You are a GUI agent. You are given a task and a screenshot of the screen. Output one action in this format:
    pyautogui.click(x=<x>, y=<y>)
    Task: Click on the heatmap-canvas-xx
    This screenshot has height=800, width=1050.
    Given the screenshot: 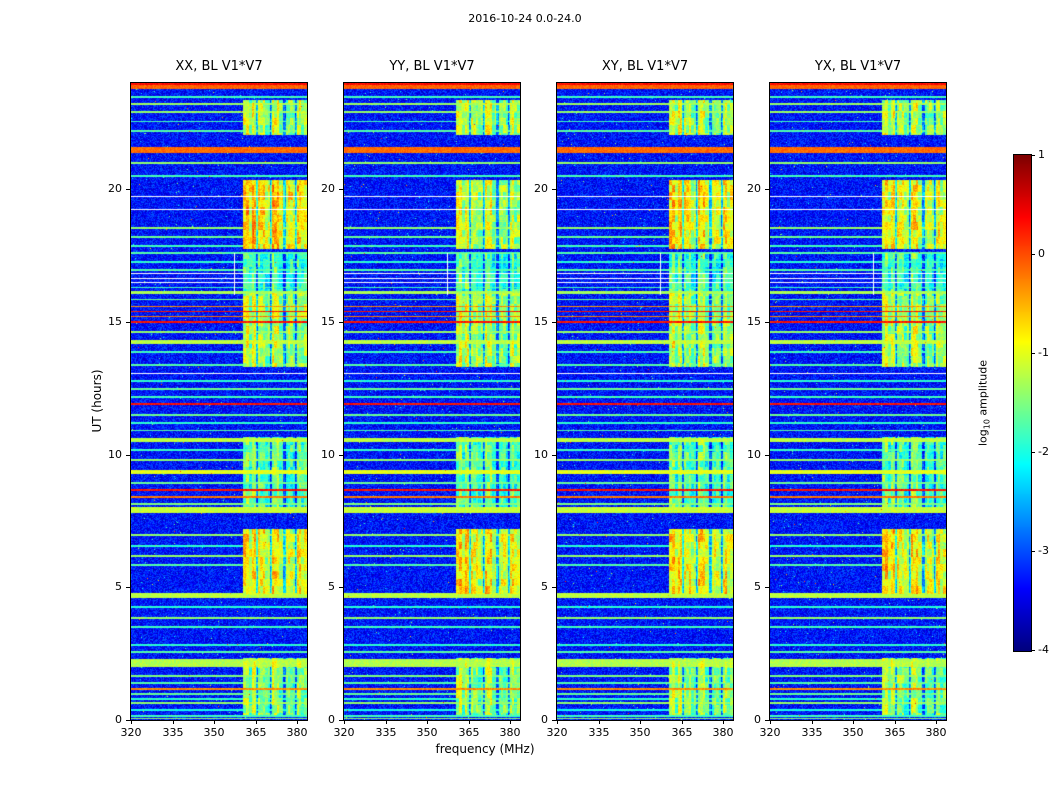 What is the action you would take?
    pyautogui.click(x=219, y=401)
    